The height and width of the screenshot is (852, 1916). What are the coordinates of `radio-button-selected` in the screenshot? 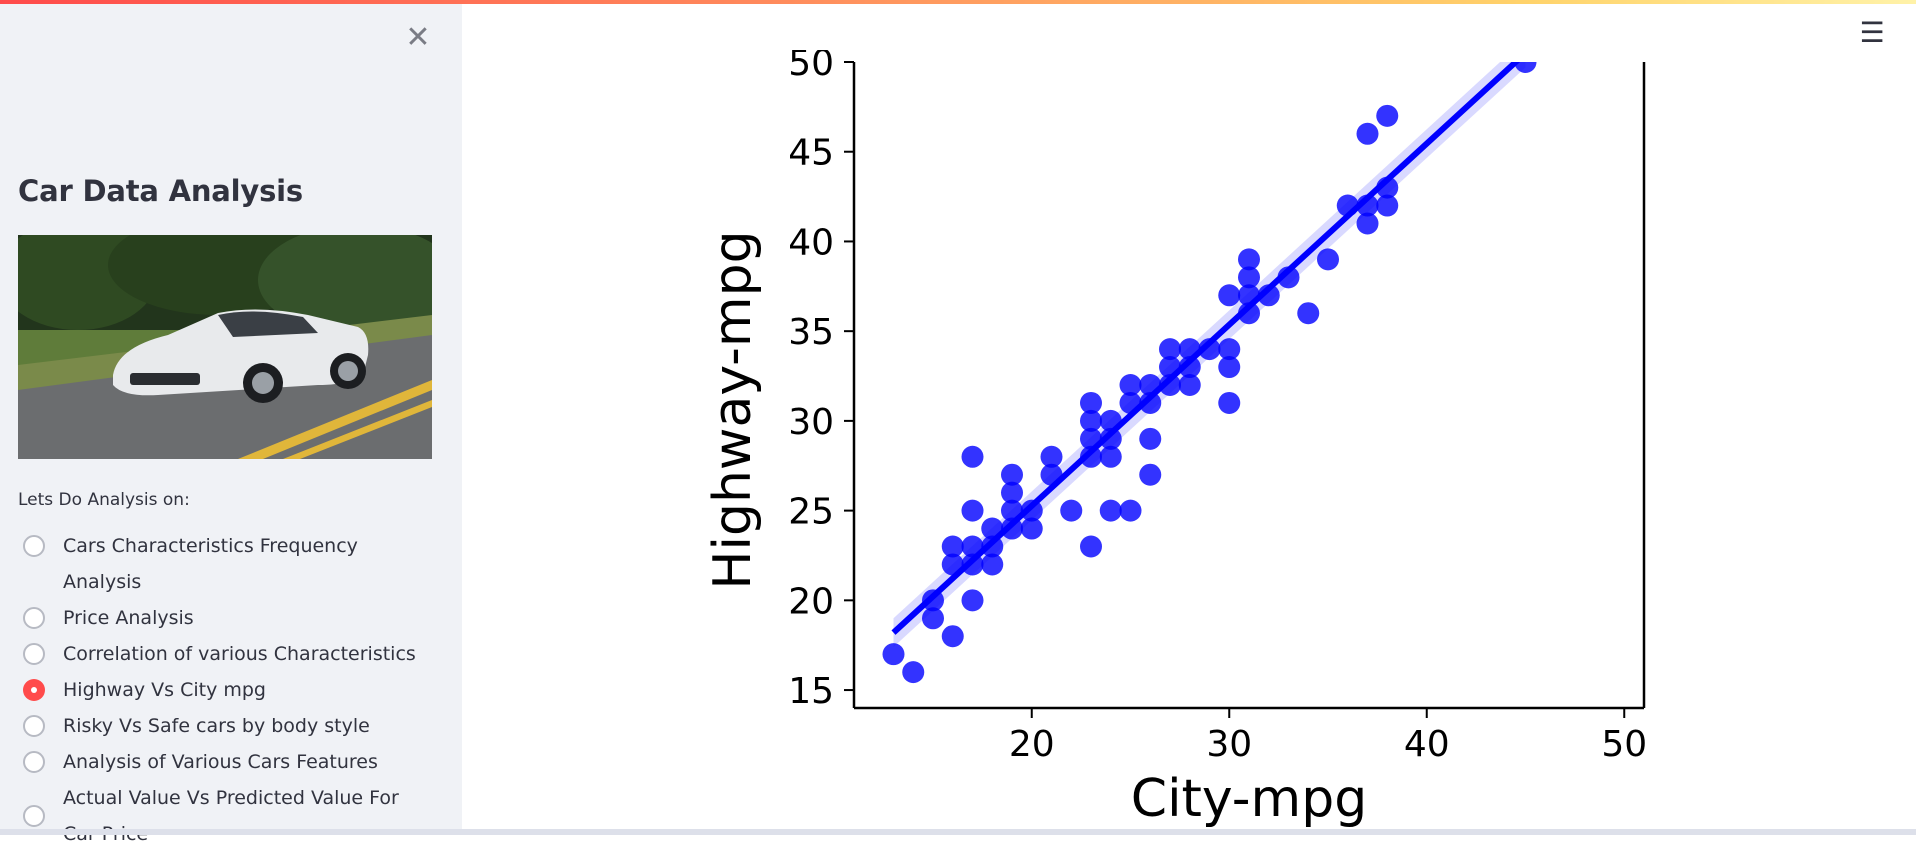 It's located at (34, 690).